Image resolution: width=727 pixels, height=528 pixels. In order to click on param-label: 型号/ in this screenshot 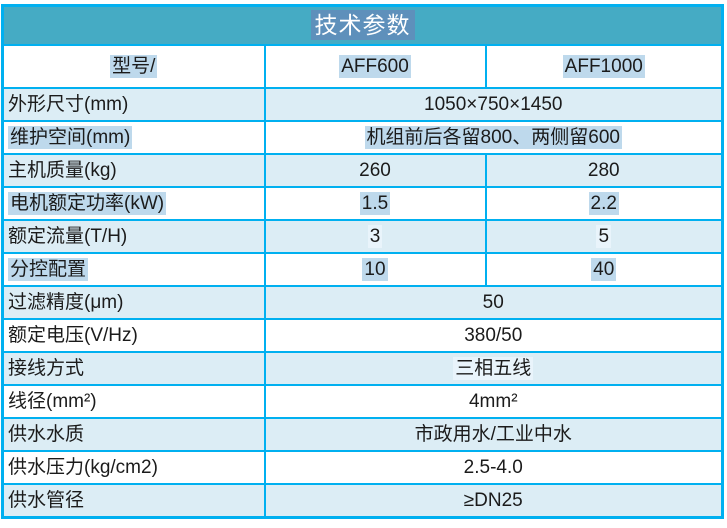, I will do `click(134, 66)`.